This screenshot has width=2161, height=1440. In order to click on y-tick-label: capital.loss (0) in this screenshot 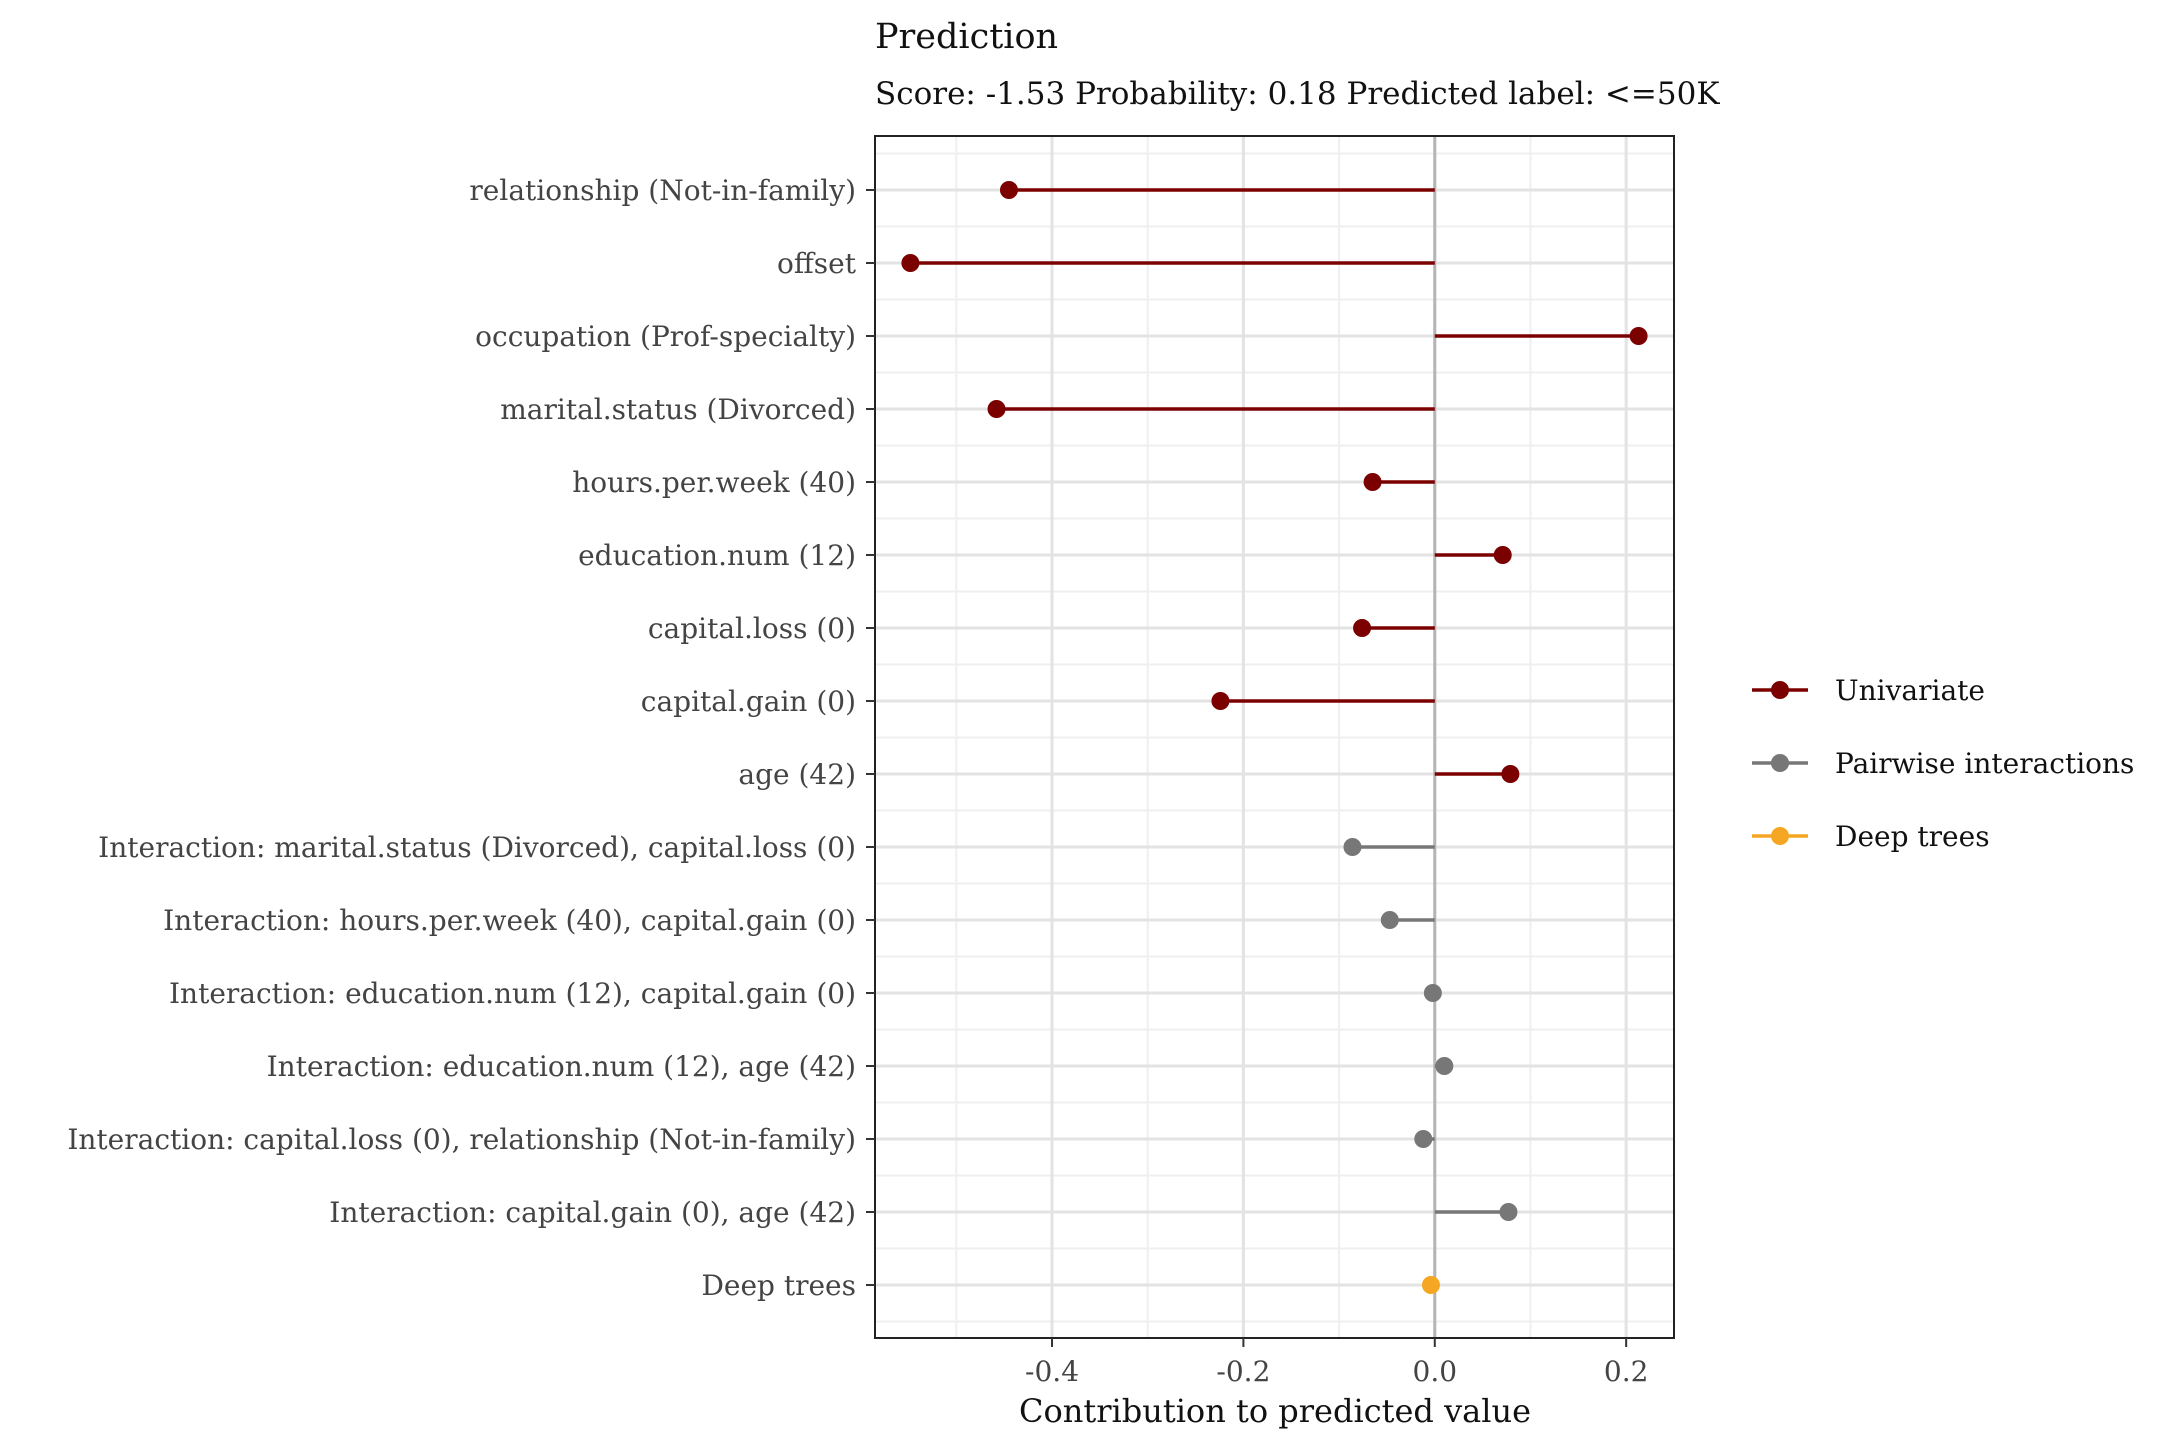, I will do `click(752, 628)`.